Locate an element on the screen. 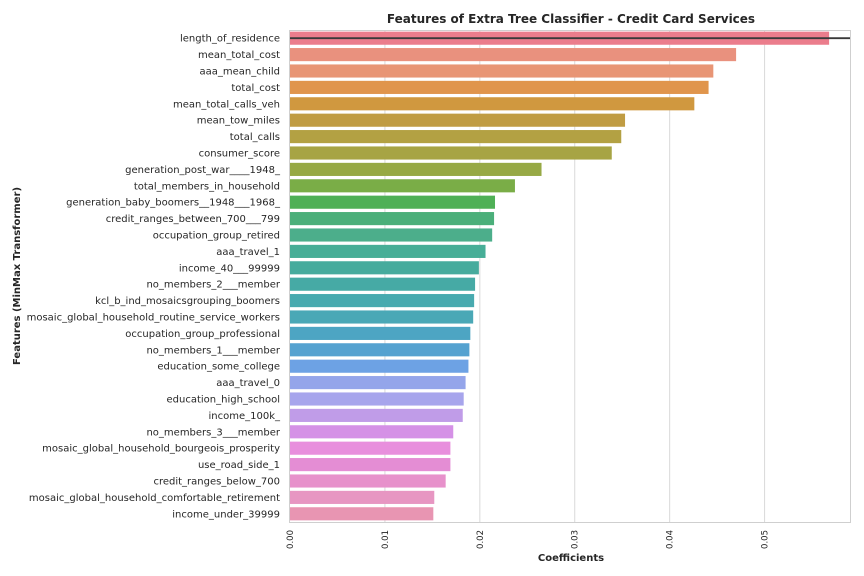  y-tick-label: no_members_2___member is located at coordinates (213, 285).